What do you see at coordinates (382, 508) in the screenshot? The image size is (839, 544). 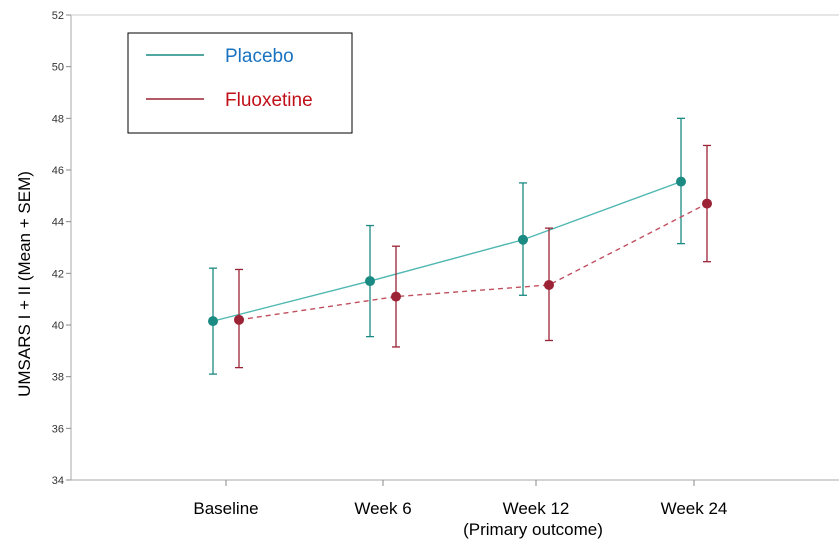 I see `x-tick-label: Week 6` at bounding box center [382, 508].